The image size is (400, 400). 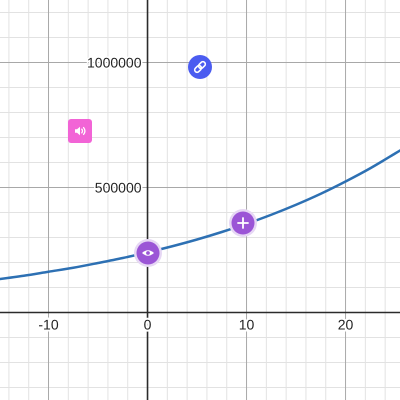 What do you see at coordinates (246, 324) in the screenshot?
I see `x-tick-label: 10` at bounding box center [246, 324].